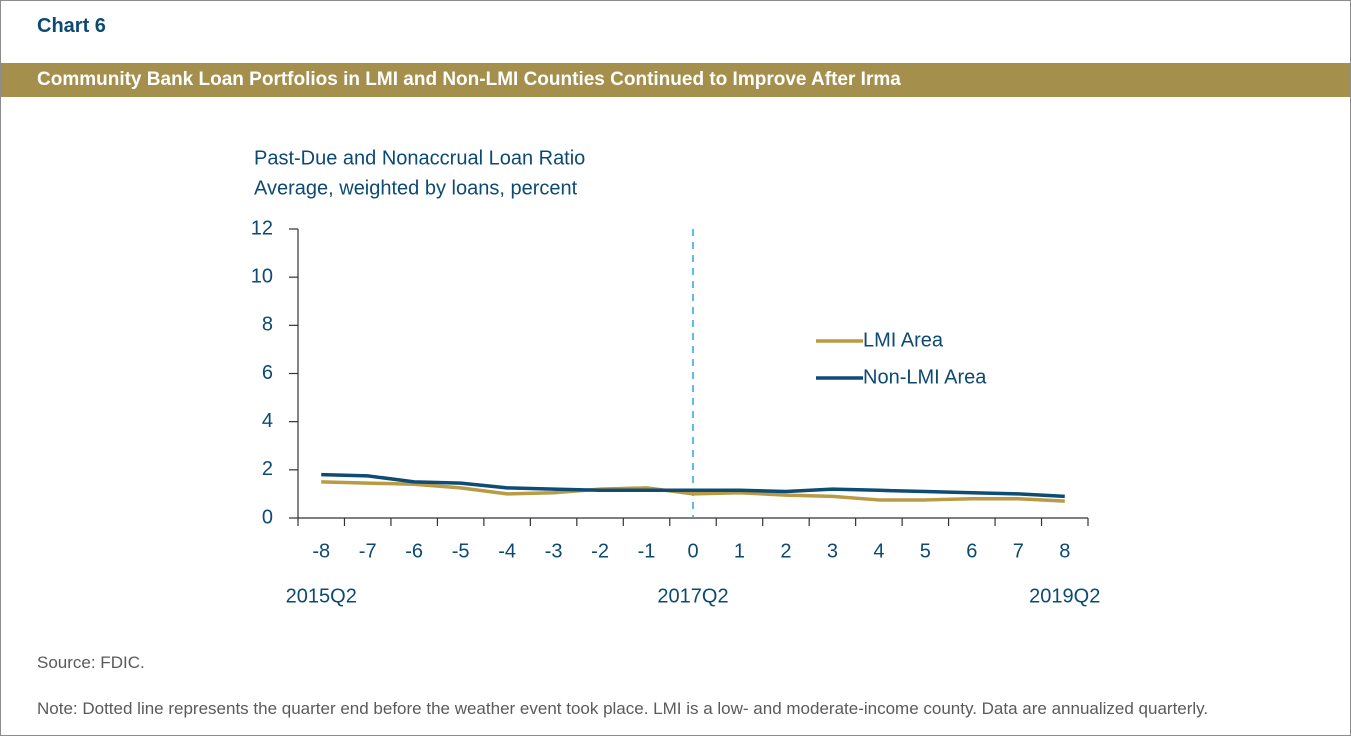 The image size is (1351, 736). Describe the element at coordinates (267, 517) in the screenshot. I see `y-tick-label: 0` at that location.